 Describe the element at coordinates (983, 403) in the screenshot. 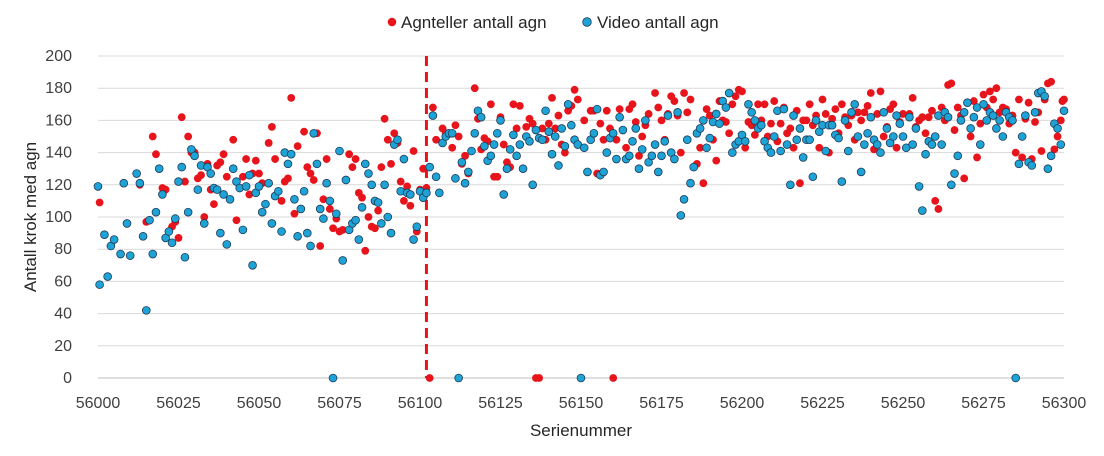

I see `x-tick-label: 56275` at that location.